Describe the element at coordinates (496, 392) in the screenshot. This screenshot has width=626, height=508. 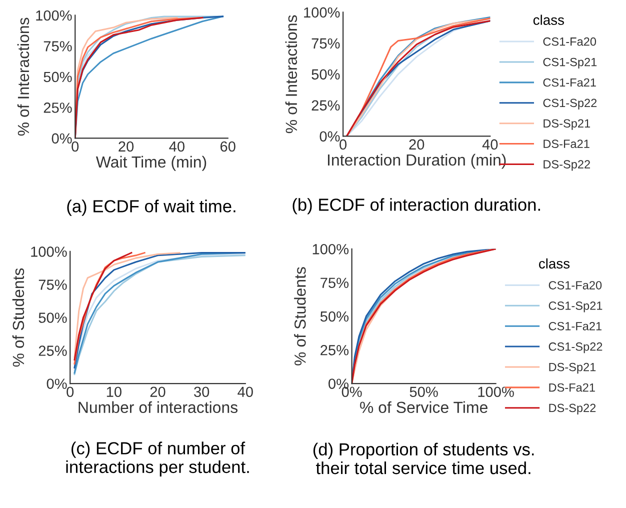
I see `x-tick-label: 100%` at that location.